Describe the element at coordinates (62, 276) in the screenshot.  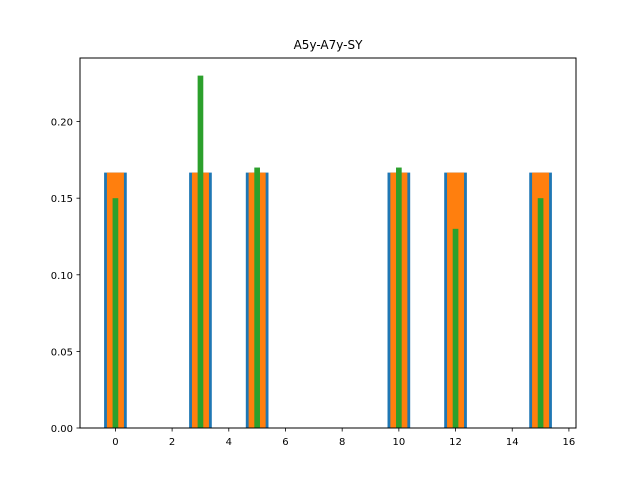
I see `y-tick-label: 0.10` at that location.